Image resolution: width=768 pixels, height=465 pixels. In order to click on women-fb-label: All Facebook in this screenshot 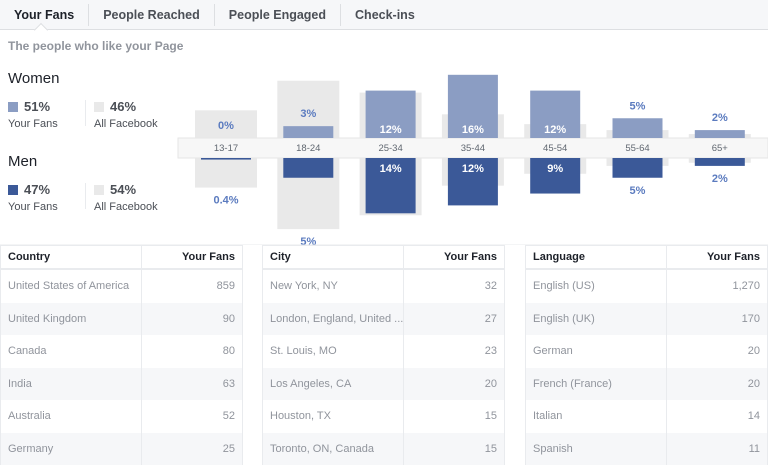, I will do `click(126, 124)`.